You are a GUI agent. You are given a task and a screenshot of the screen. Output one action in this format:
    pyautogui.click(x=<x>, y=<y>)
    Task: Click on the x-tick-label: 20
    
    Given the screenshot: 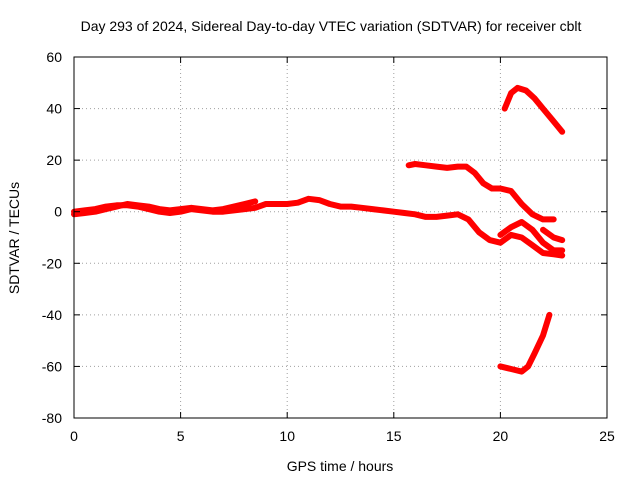 What is the action you would take?
    pyautogui.click(x=501, y=436)
    